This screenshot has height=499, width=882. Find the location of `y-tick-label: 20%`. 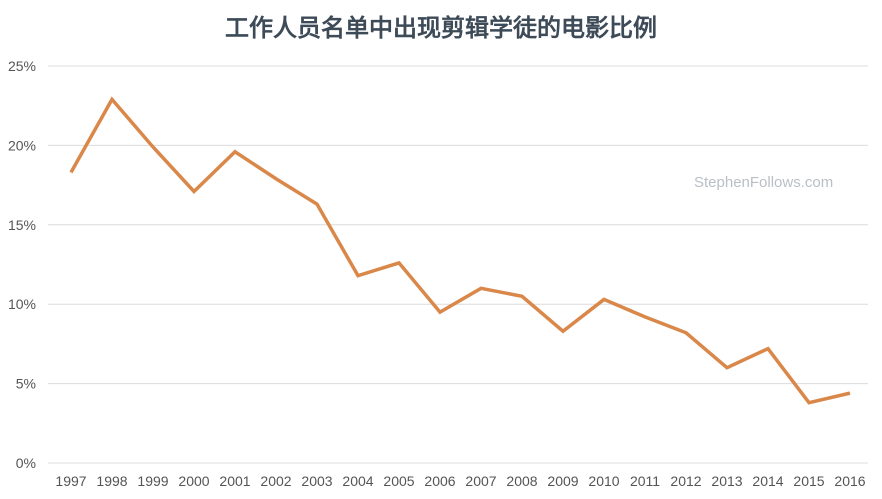

y-tick-label: 20% is located at coordinates (22, 145).